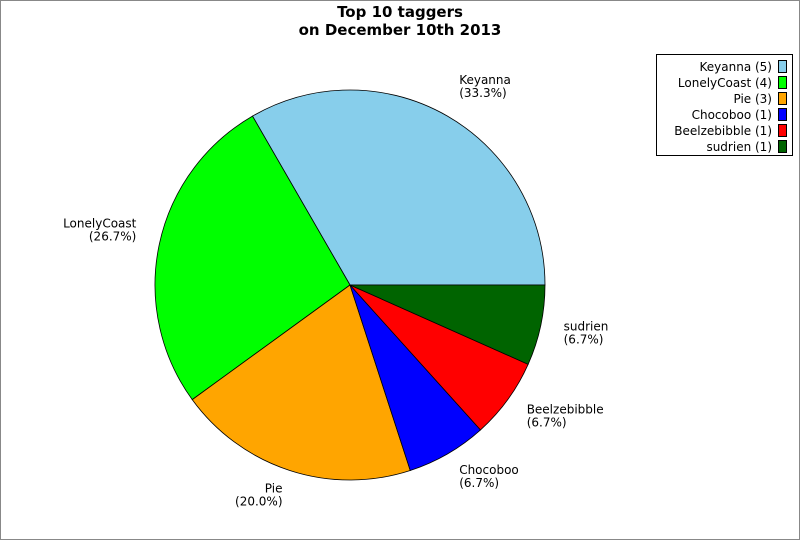 The image size is (800, 540). I want to click on chart-title: Top 10 taggers, so click(400, 12).